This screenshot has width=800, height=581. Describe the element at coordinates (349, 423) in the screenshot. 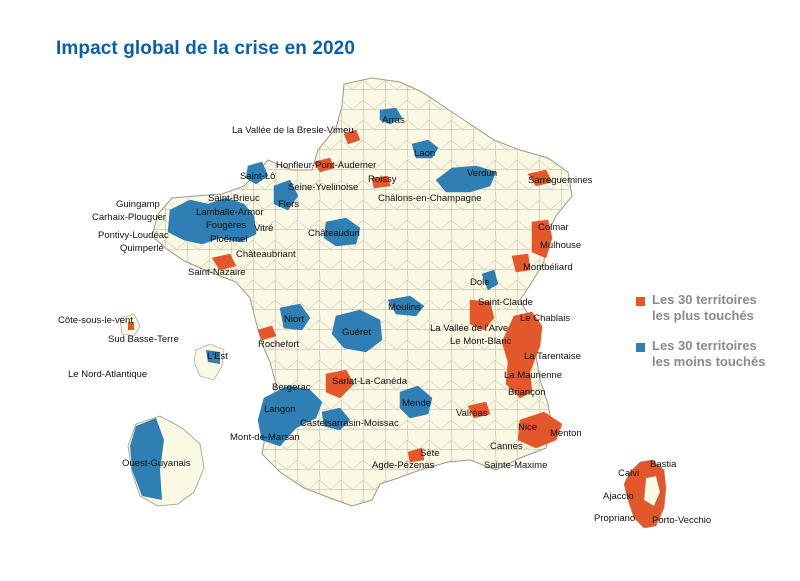

I see `label-castelsarrasin: Castelsarrasin-Moissac` at that location.